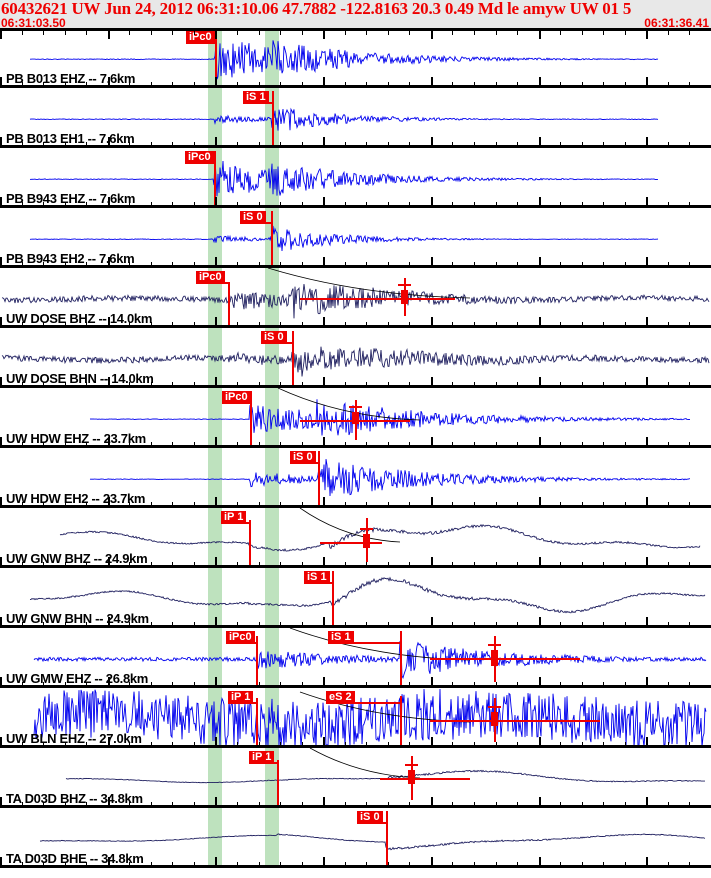  I want to click on channel-label: TA D03D BHE -- 34.8km, so click(75, 858).